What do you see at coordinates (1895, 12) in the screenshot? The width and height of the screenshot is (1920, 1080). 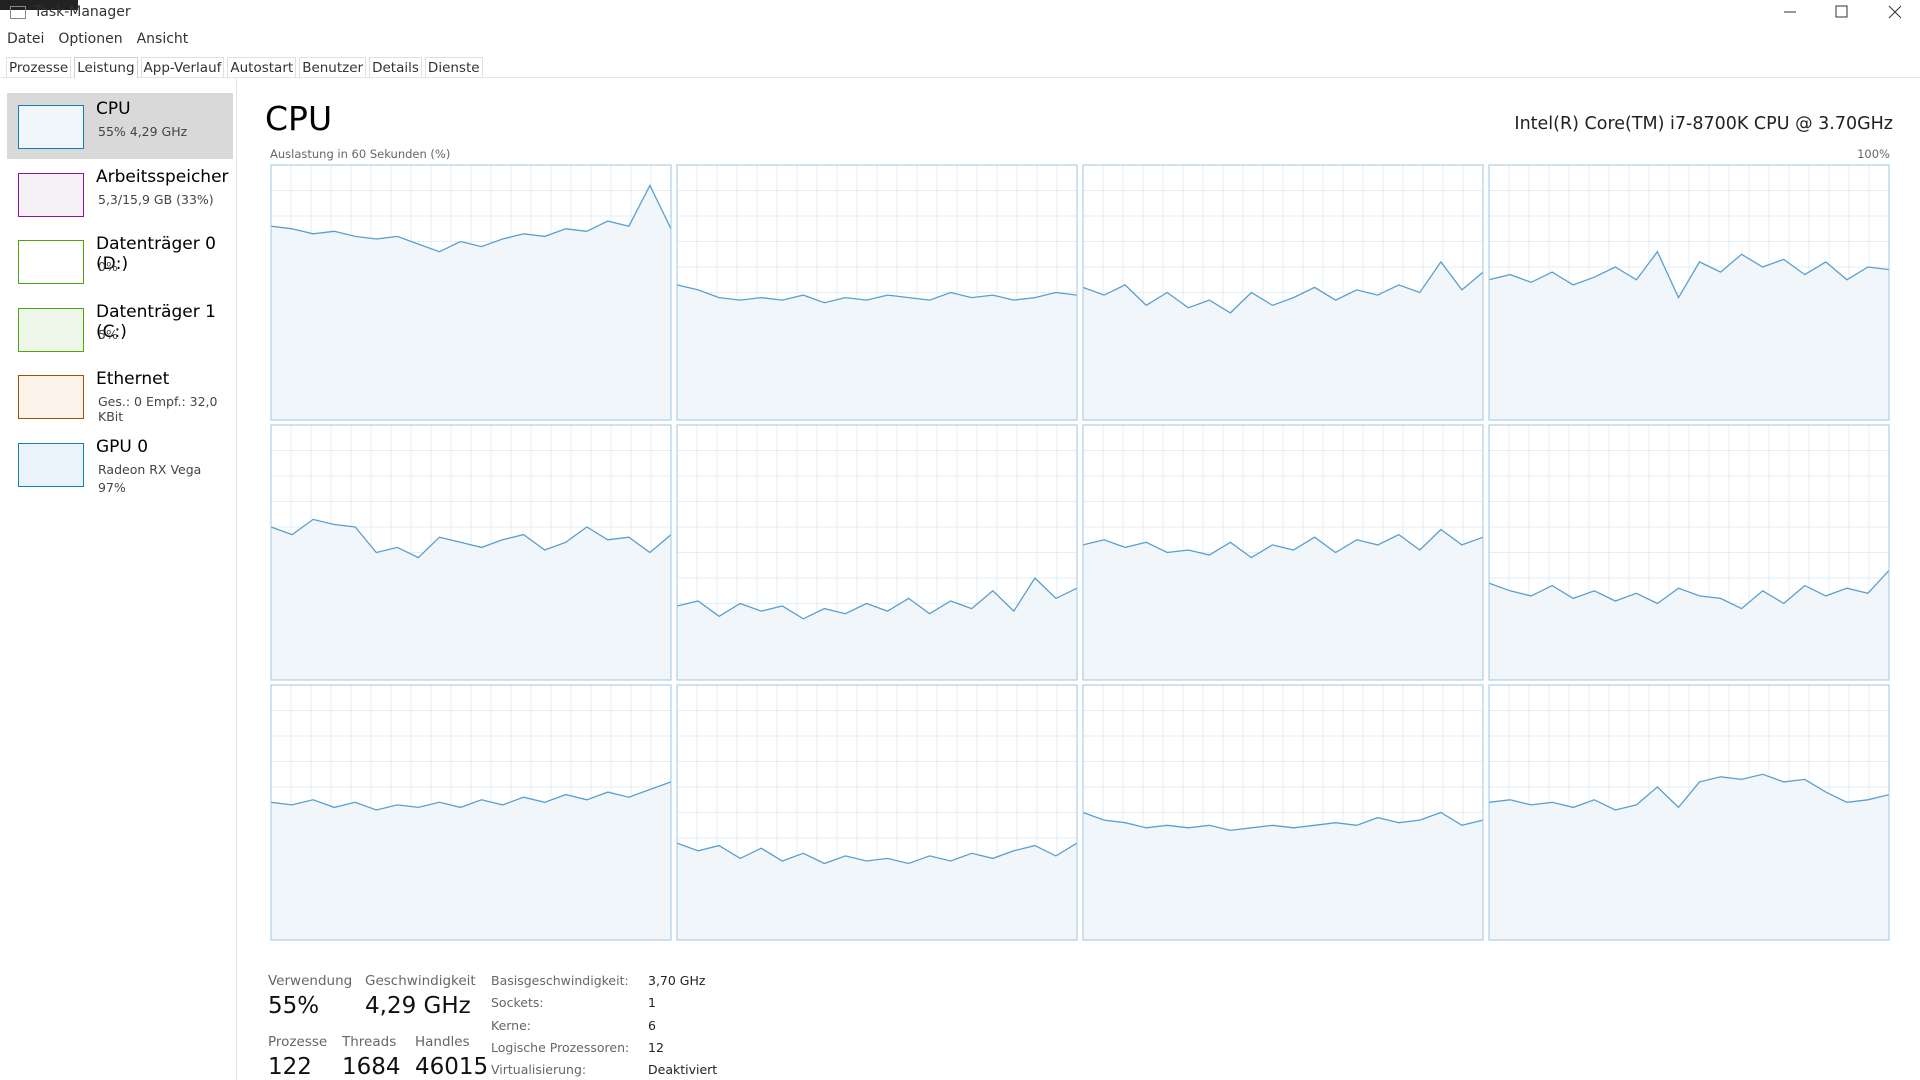 I see `close-button` at bounding box center [1895, 12].